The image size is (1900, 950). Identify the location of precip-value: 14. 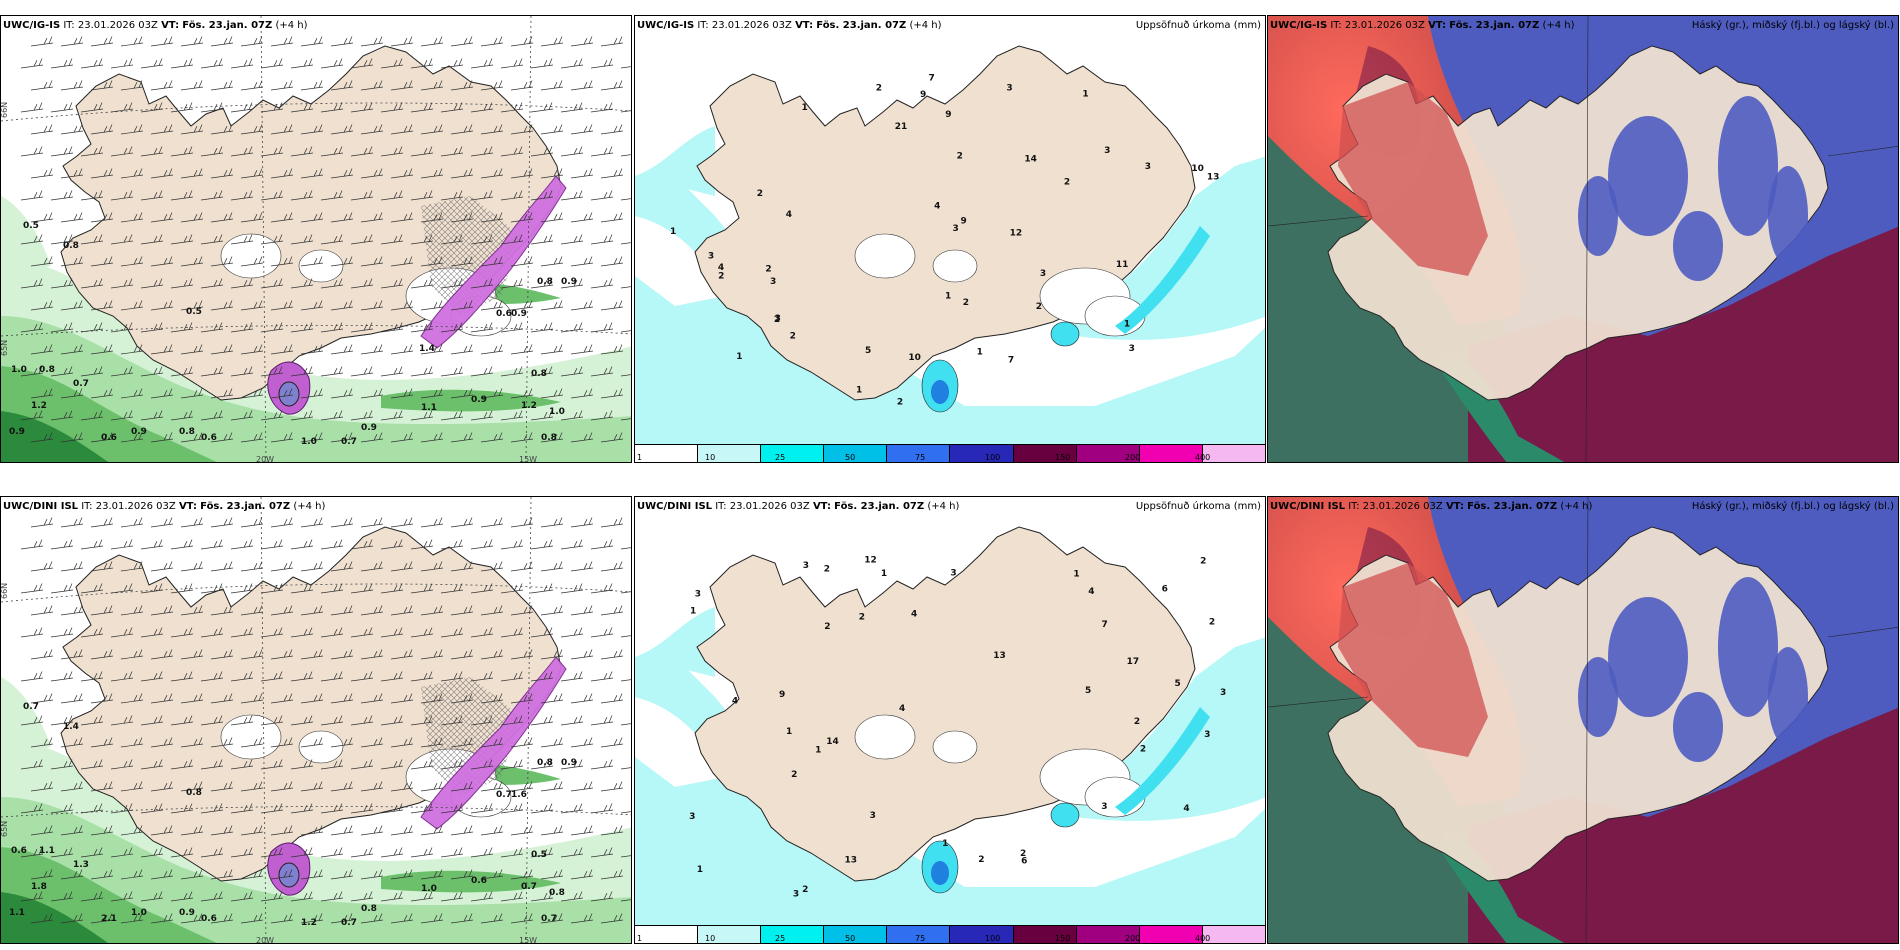
(1030, 159).